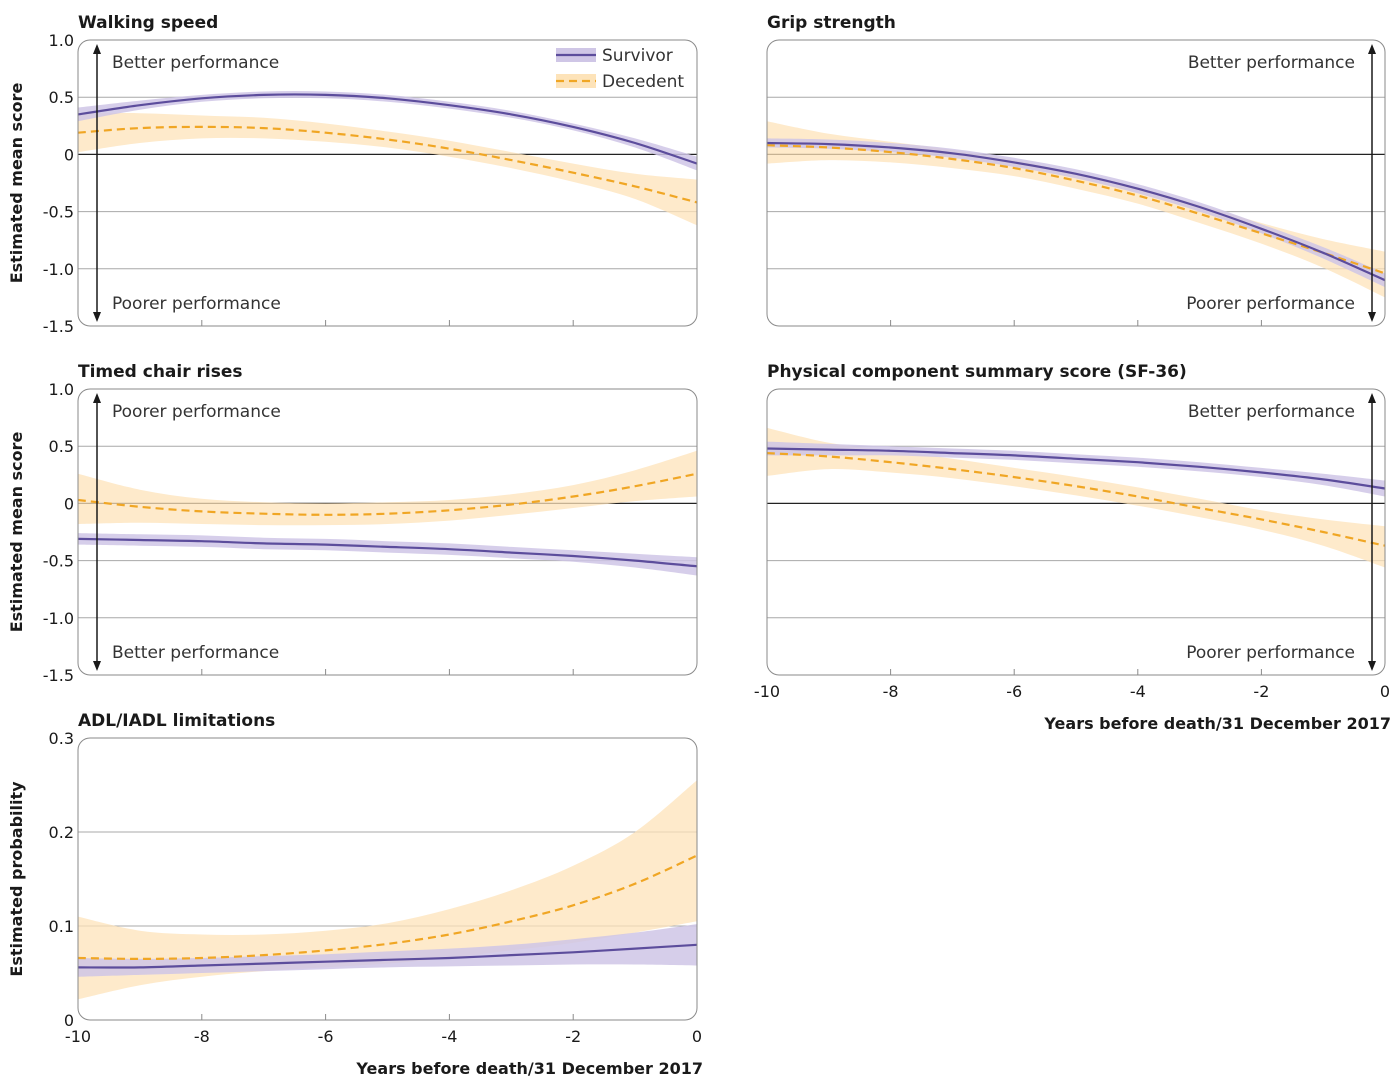  Describe the element at coordinates (637, 56) in the screenshot. I see `legend-survivor-label: Survivor` at that location.